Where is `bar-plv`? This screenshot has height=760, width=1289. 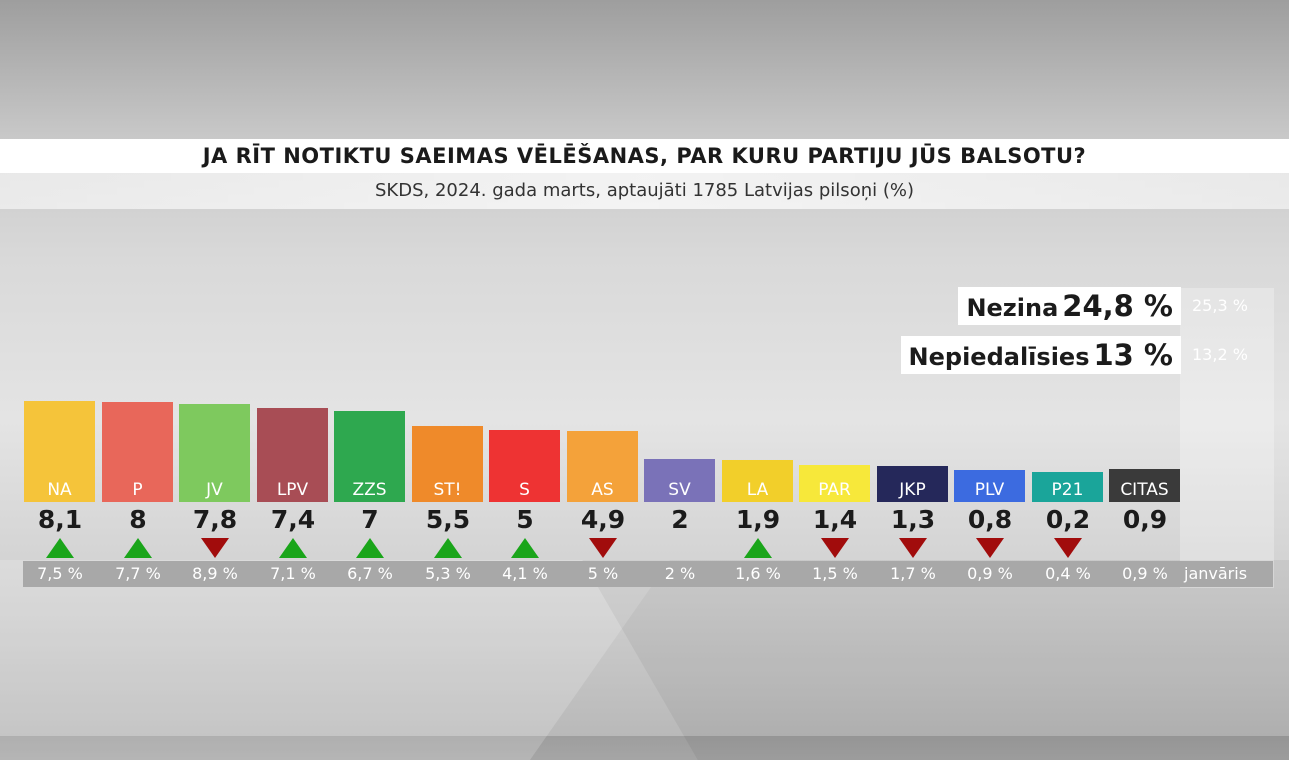
bar-plv is located at coordinates (989, 474).